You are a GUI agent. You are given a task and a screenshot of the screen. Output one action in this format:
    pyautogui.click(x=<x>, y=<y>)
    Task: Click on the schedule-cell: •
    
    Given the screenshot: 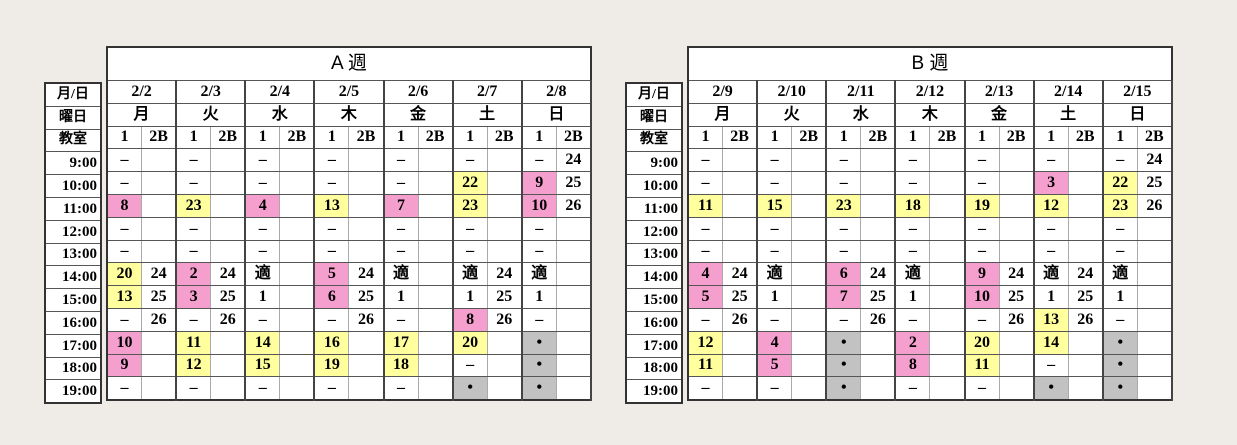 What is the action you would take?
    pyautogui.click(x=1120, y=342)
    